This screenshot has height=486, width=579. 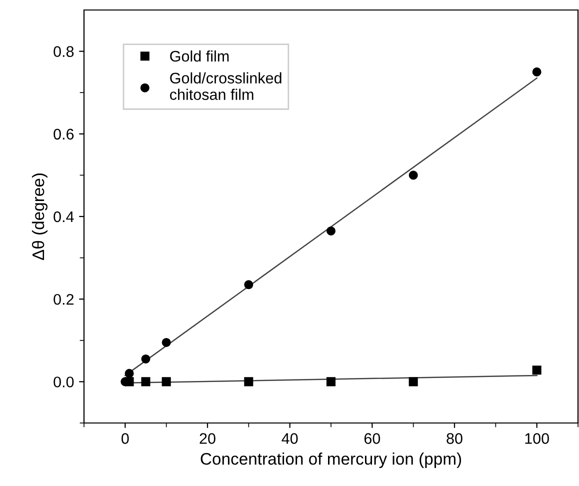 What do you see at coordinates (372, 438) in the screenshot?
I see `x-tick-label: 60` at bounding box center [372, 438].